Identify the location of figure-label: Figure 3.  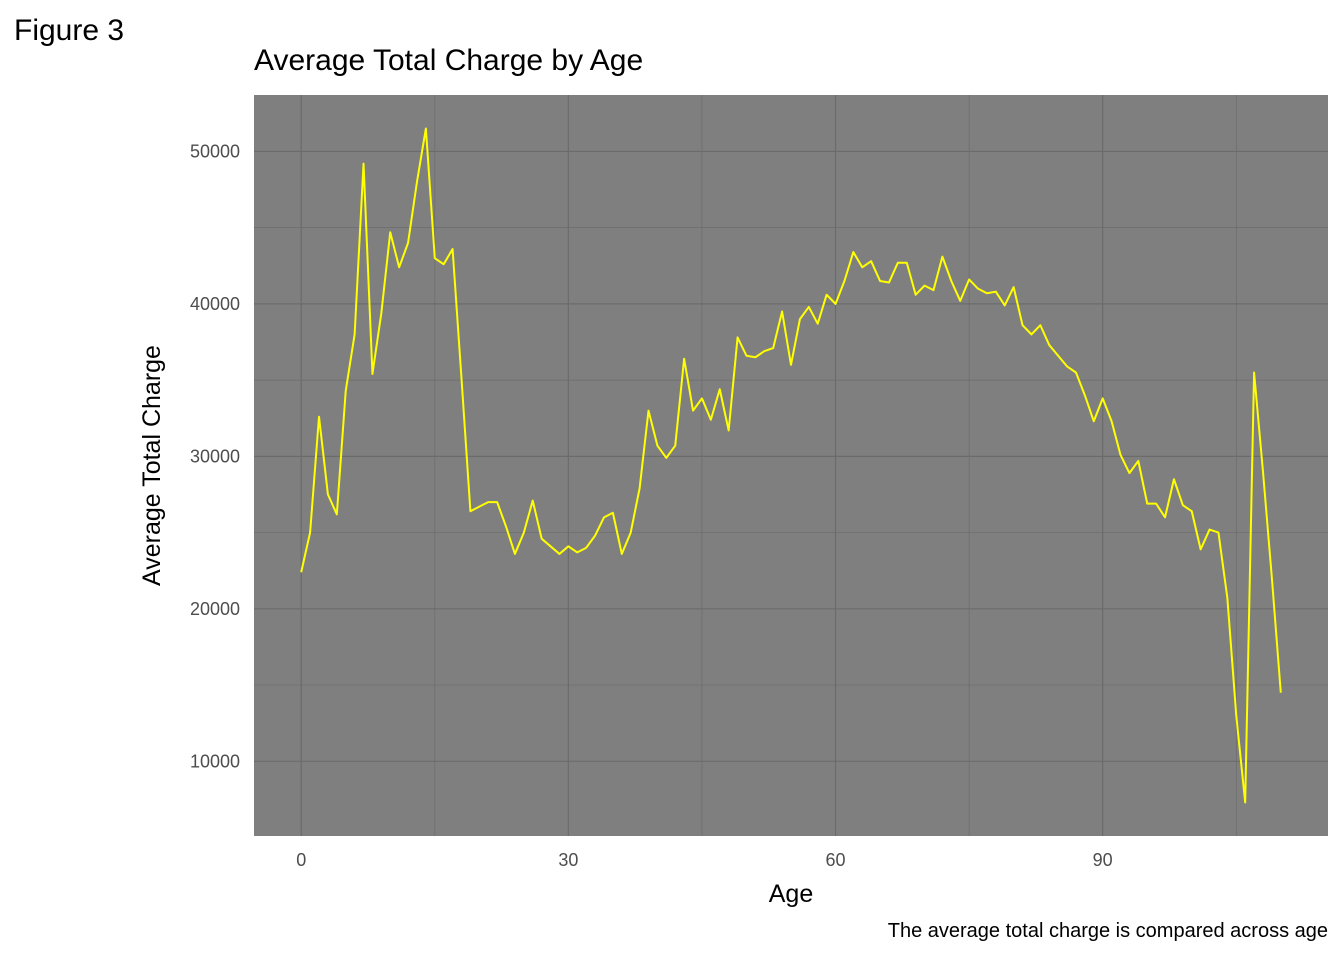
(69, 30).